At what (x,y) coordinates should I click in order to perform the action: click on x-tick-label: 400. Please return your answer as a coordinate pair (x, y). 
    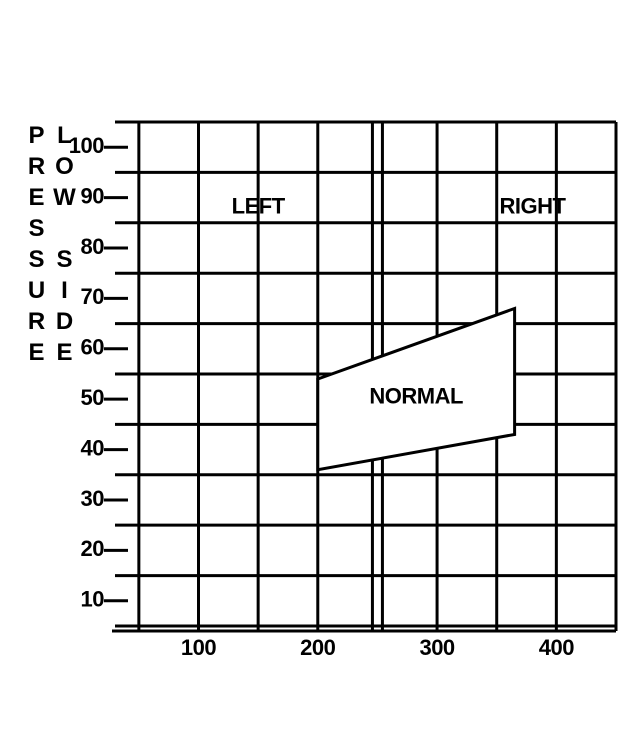
    Looking at the image, I should click on (556, 647).